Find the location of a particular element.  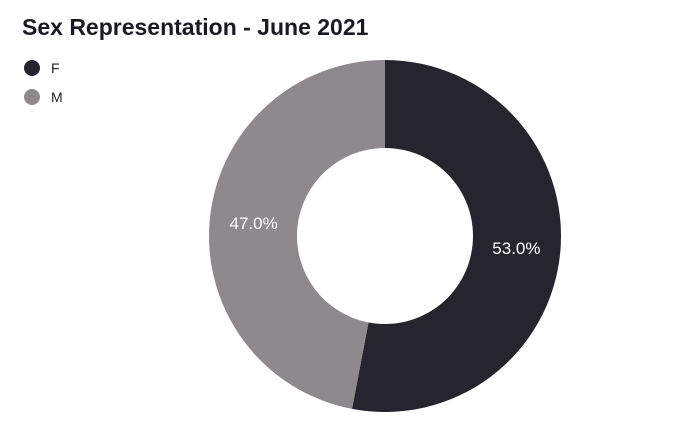

legend-swatch-m is located at coordinates (32, 97).